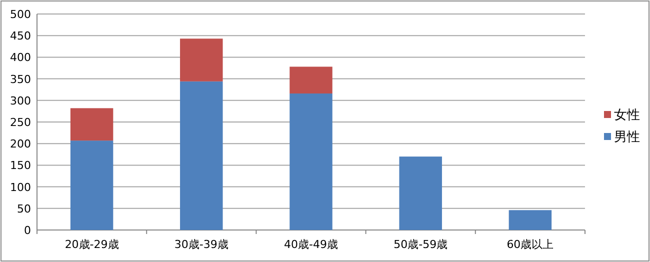 The width and height of the screenshot is (650, 262). I want to click on x-tick-label: 40歳-49歳, so click(311, 244).